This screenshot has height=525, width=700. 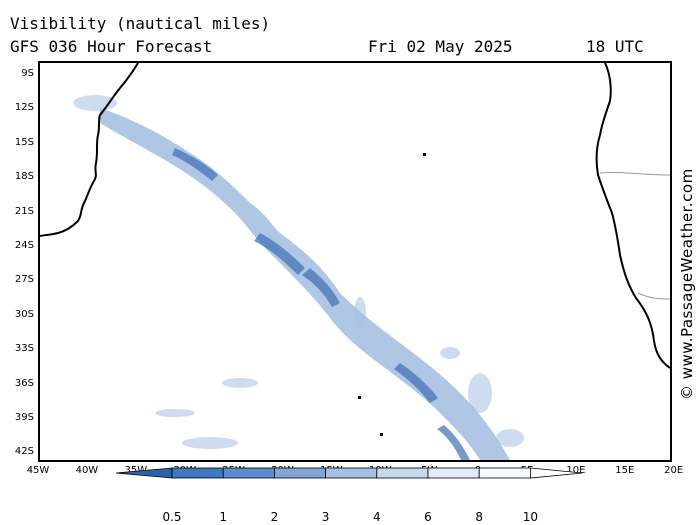 I want to click on lat-label: 33S, so click(x=24, y=349).